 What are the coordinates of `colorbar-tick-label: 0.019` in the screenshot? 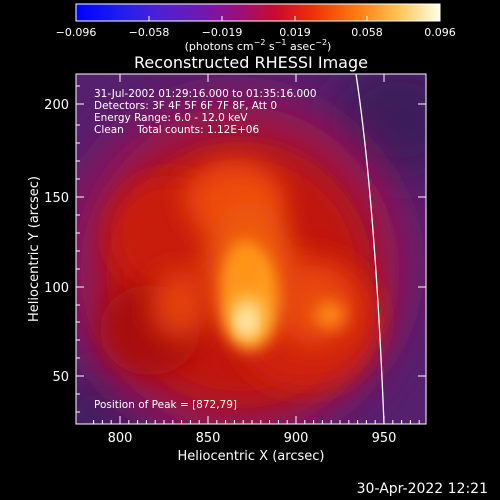 It's located at (295, 32).